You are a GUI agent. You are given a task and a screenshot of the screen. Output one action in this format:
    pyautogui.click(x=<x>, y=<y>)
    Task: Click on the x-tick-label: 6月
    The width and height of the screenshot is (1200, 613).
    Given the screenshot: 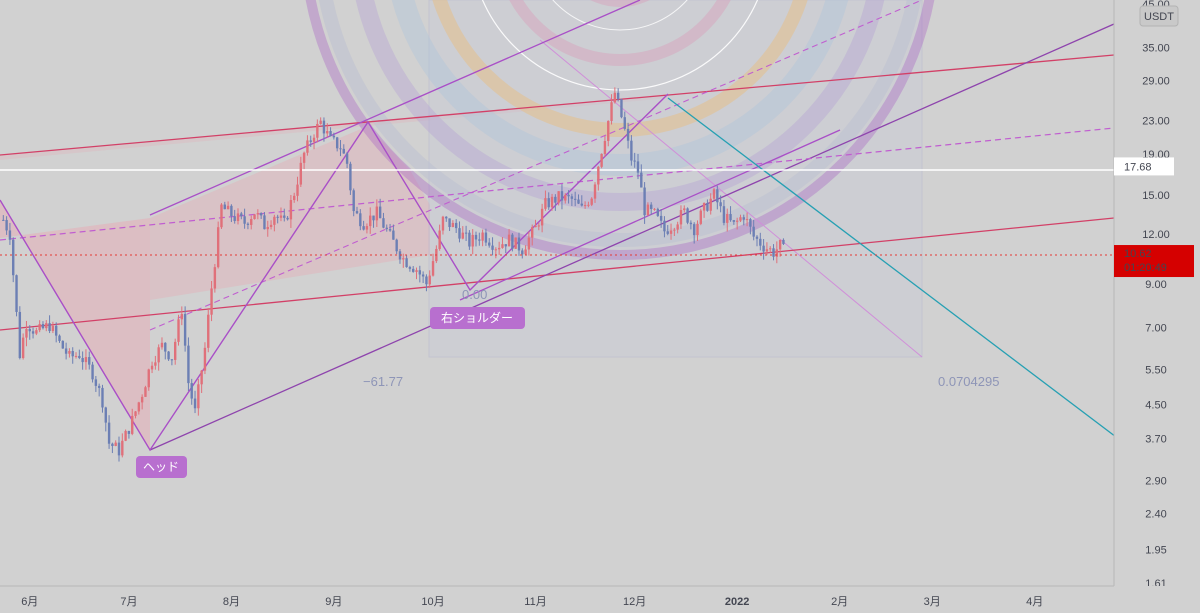 What is the action you would take?
    pyautogui.click(x=29, y=602)
    